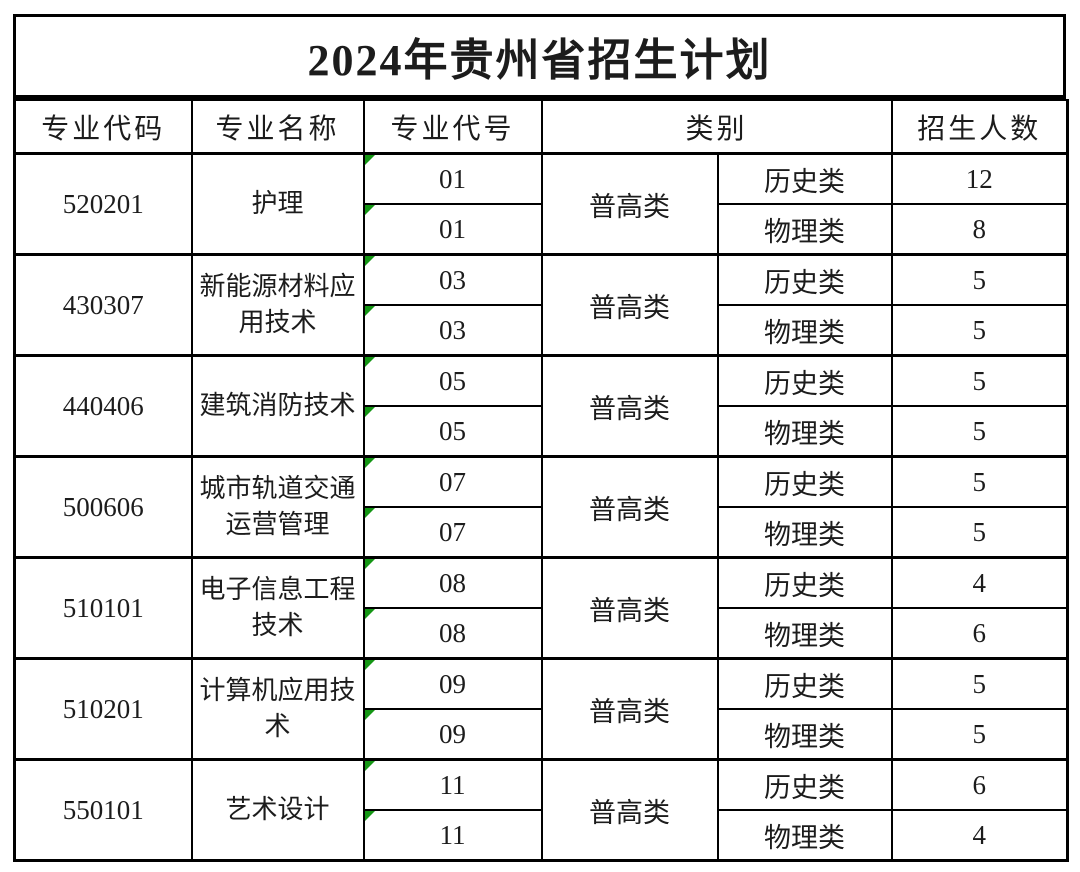 Image resolution: width=1080 pixels, height=872 pixels. I want to click on table-row: 440406 建筑消防技术 05 普高类 历史类 5, so click(541, 406).